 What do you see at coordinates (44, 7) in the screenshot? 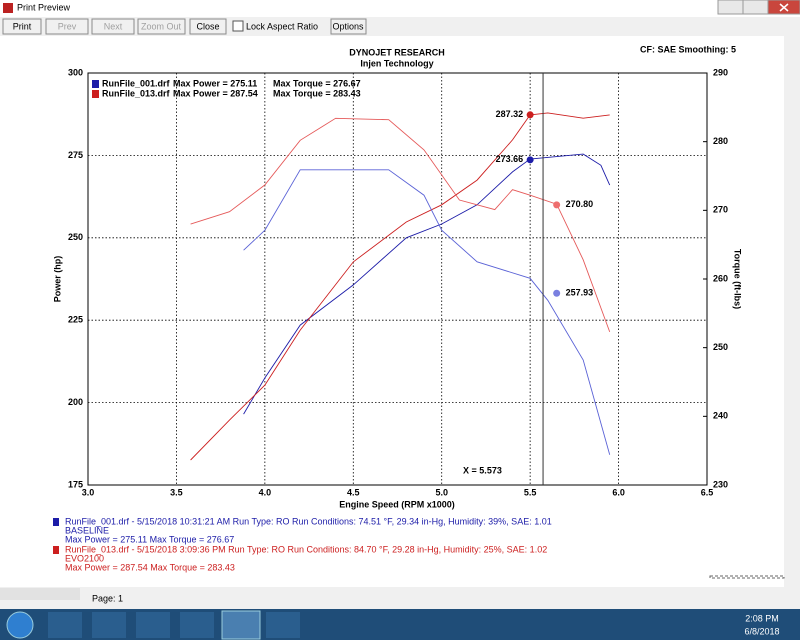
I see `window-title: Print Preview` at bounding box center [44, 7].